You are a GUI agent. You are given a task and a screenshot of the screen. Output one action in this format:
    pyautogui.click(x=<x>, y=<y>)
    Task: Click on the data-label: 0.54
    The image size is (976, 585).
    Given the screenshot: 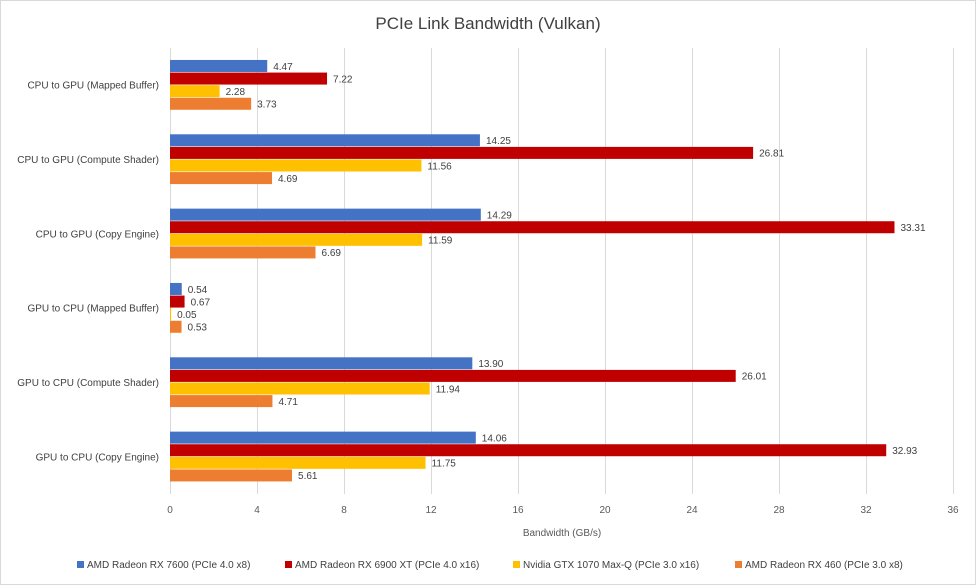 What is the action you would take?
    pyautogui.click(x=198, y=290)
    